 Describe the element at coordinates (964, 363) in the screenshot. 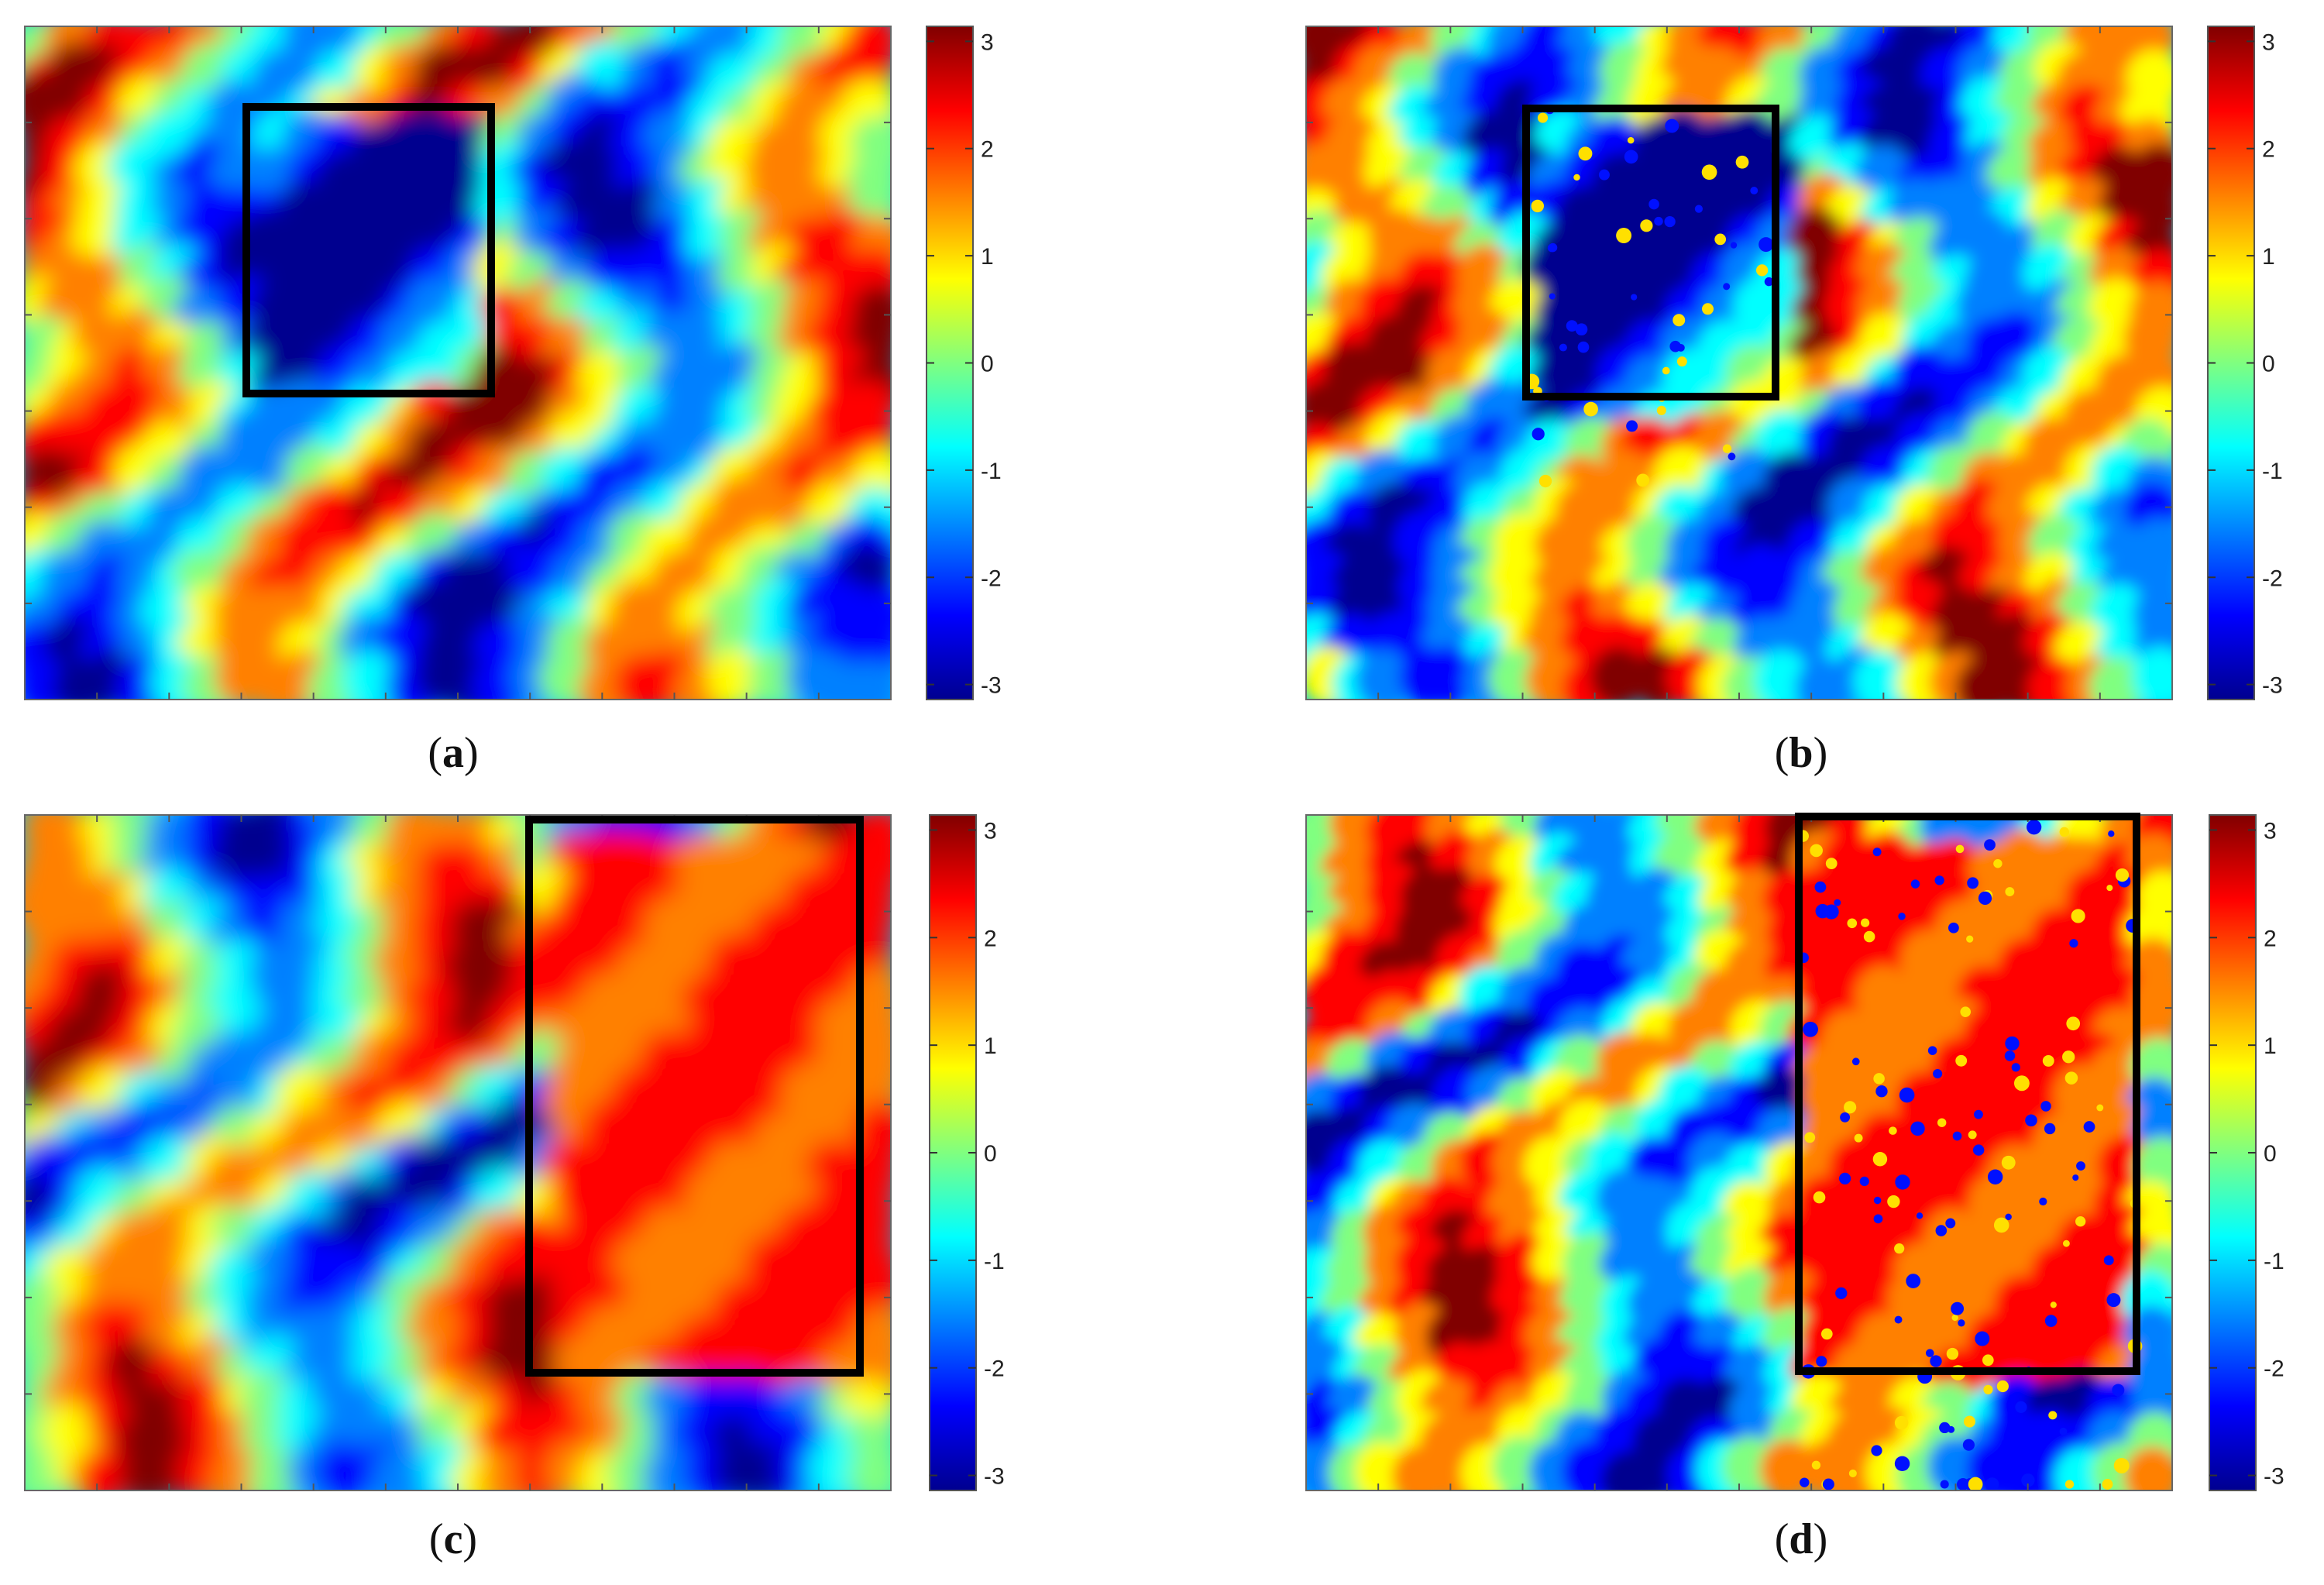

I see `colorbar-a: 3 2 1 0 -1 -2 -3` at that location.